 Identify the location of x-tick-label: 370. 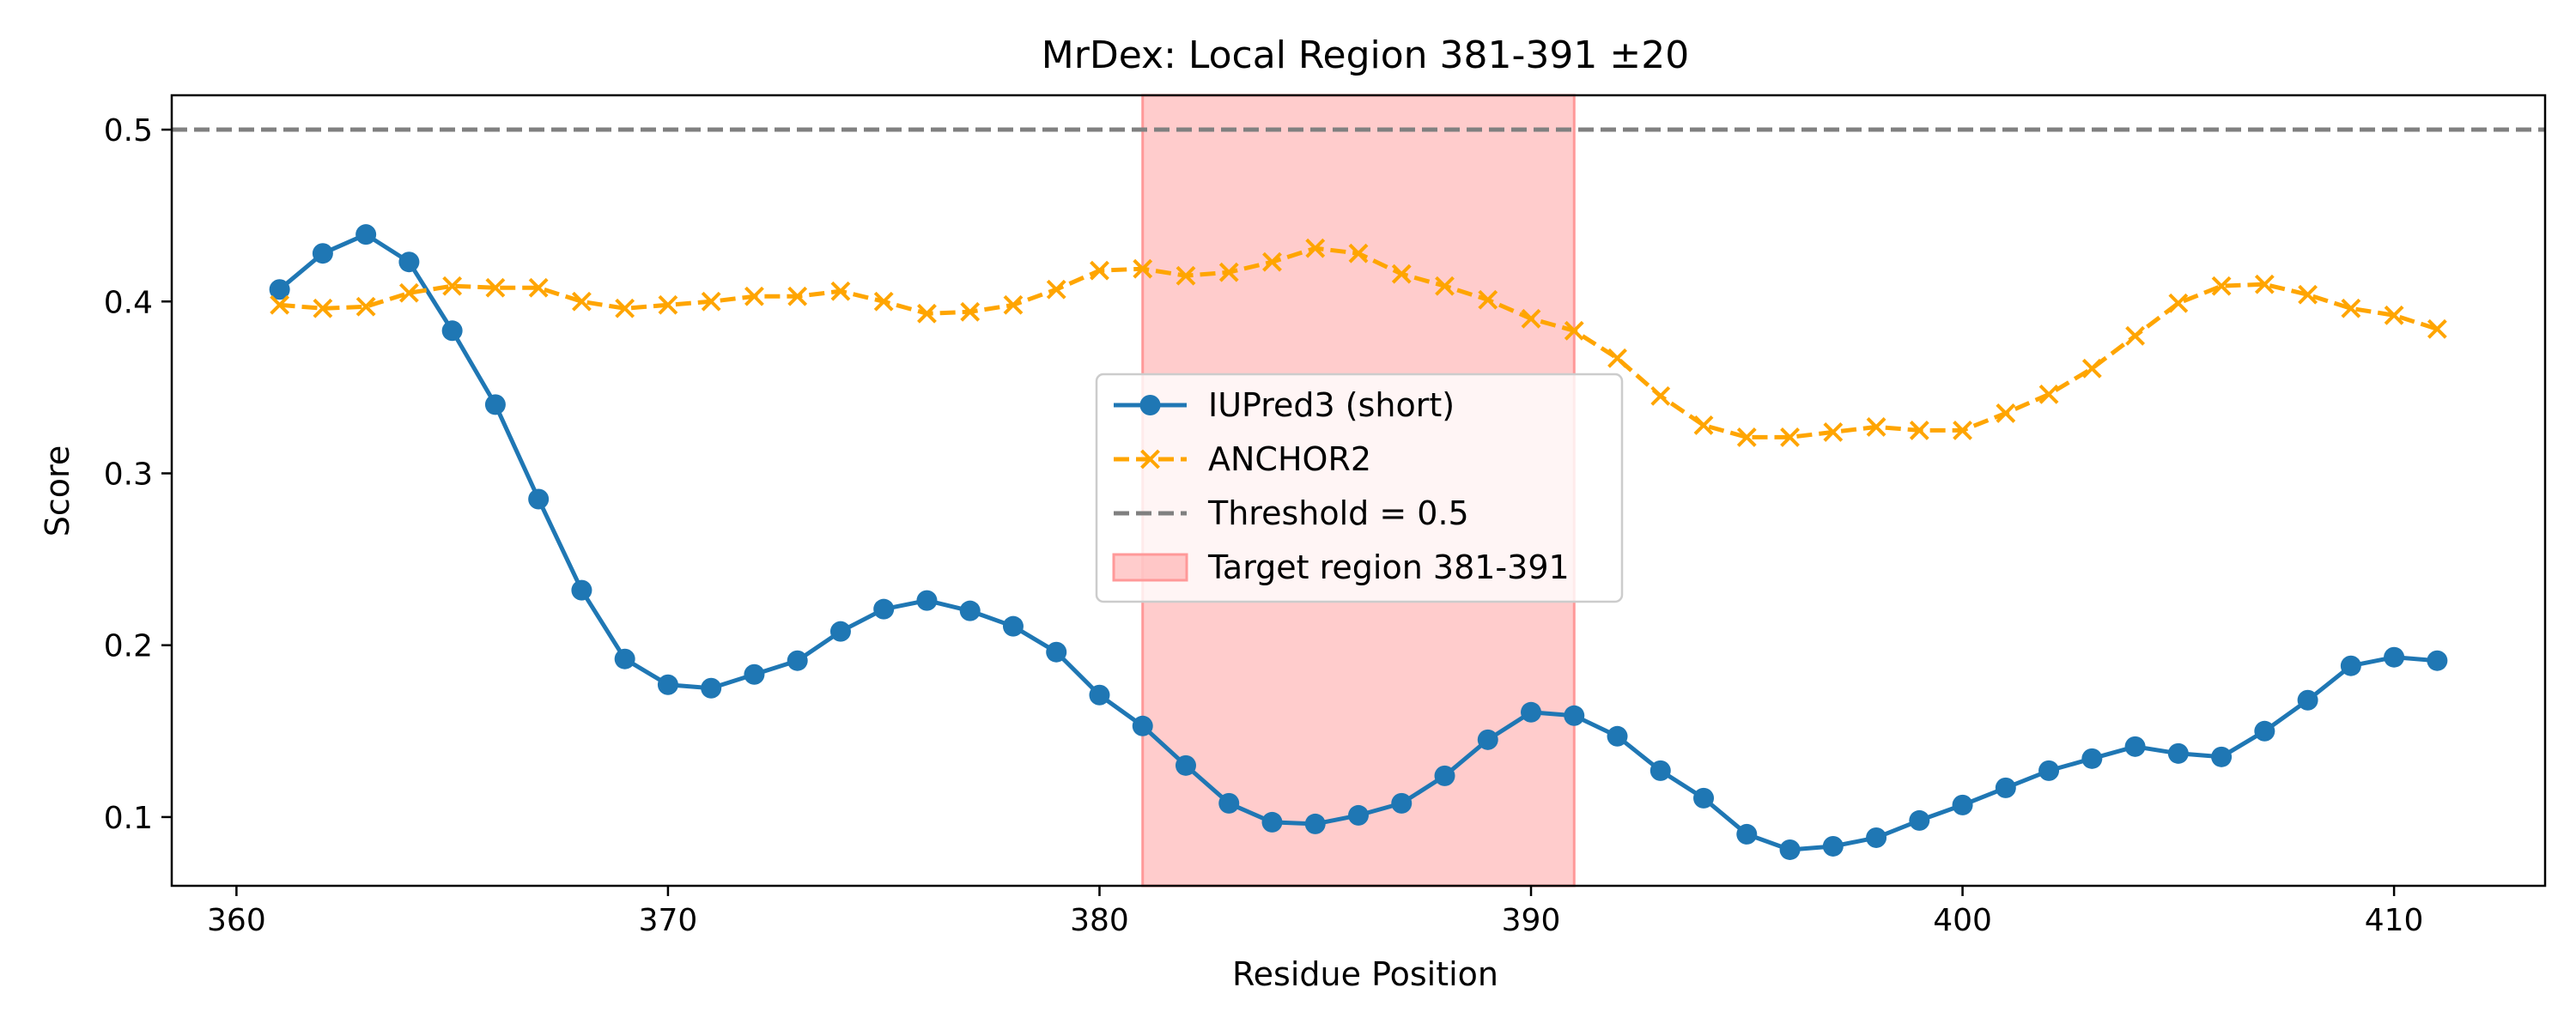
(669, 920).